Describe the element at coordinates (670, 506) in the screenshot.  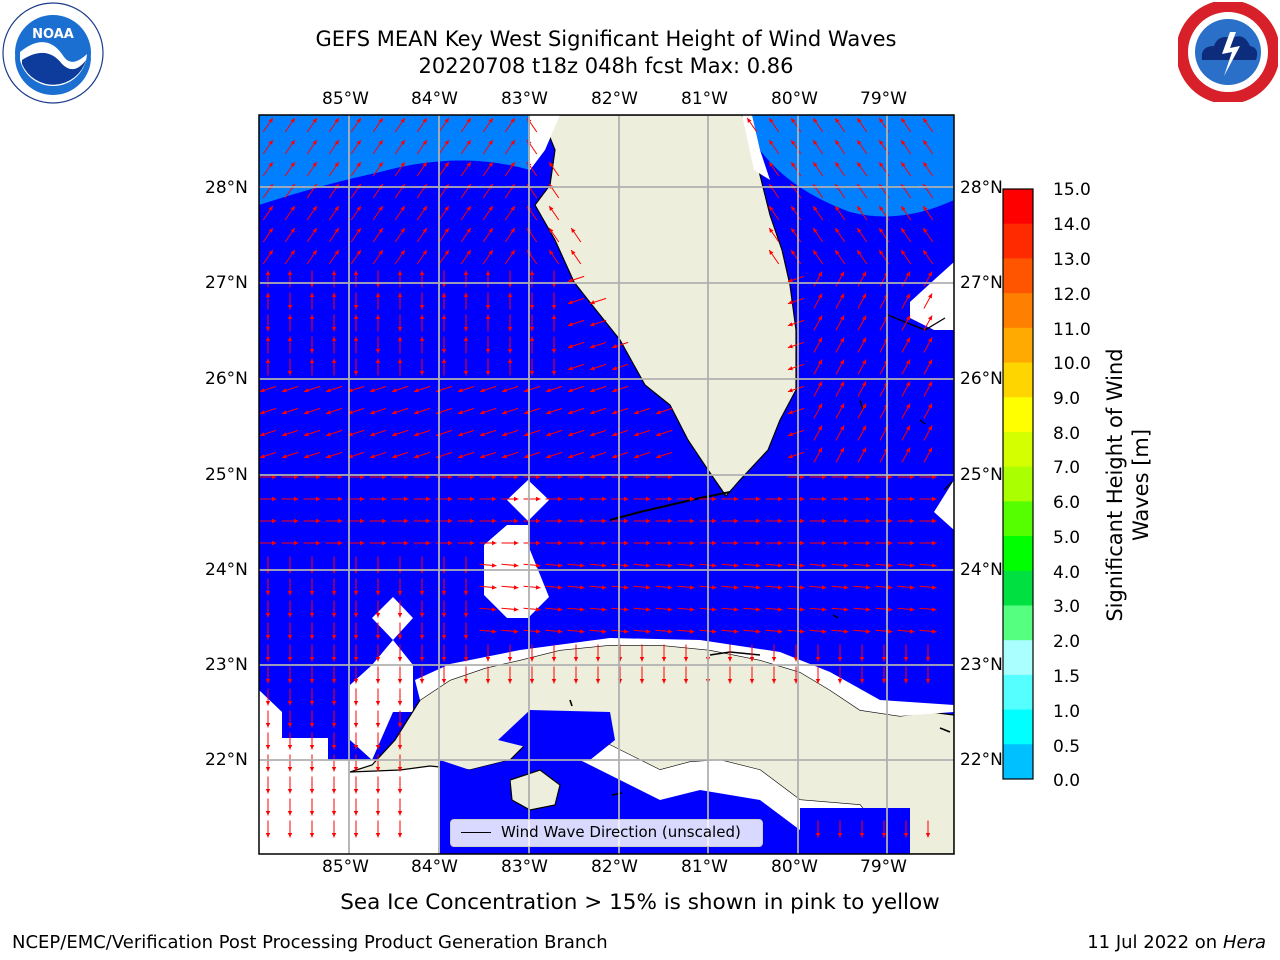
I see `florida-keys` at that location.